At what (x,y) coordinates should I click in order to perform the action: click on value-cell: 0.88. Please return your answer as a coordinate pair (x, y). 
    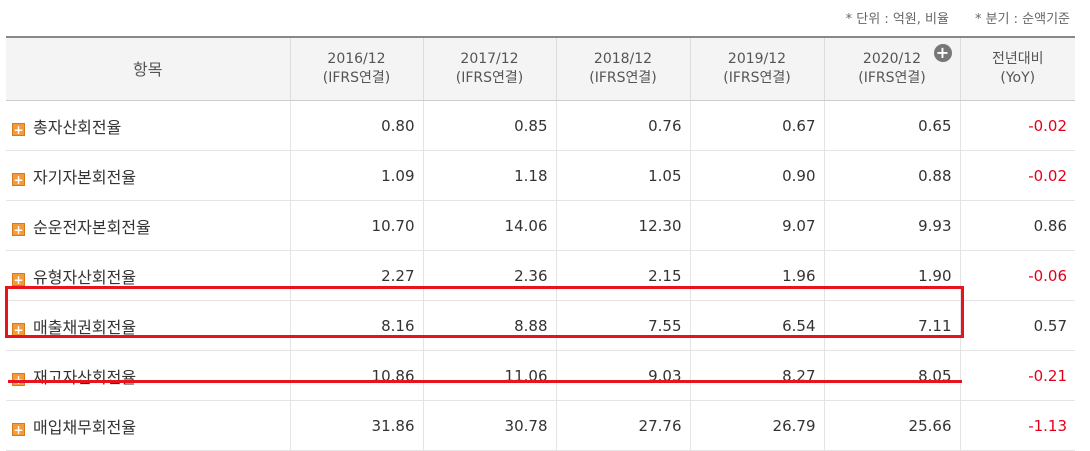
    Looking at the image, I should click on (891, 175).